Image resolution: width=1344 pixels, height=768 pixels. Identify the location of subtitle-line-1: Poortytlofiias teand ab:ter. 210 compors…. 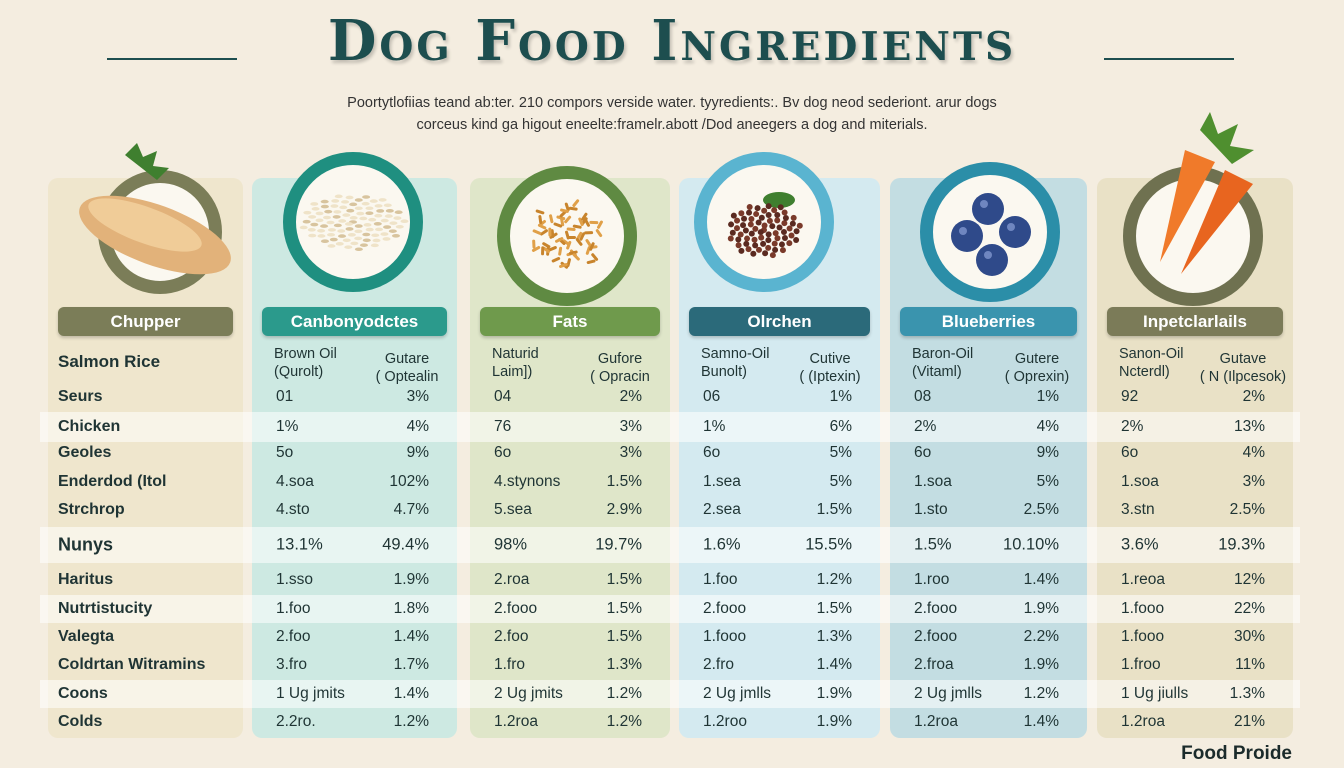
(672, 103).